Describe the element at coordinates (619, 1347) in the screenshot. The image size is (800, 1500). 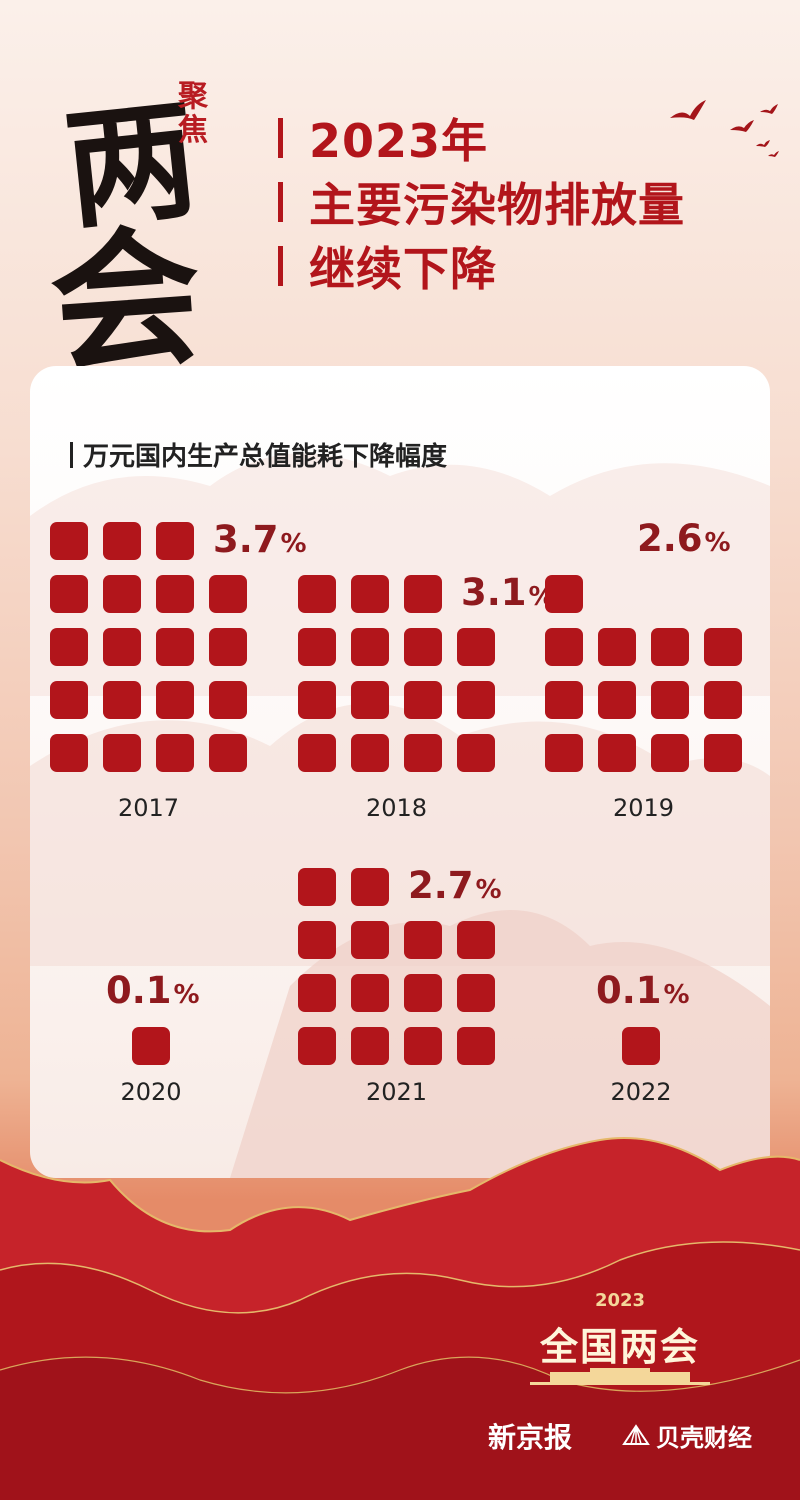
I see `logo-name: 全国两会` at that location.